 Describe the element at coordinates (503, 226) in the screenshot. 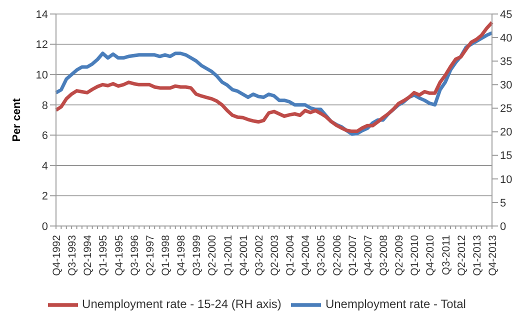

I see `y2-tick-label: 0` at that location.